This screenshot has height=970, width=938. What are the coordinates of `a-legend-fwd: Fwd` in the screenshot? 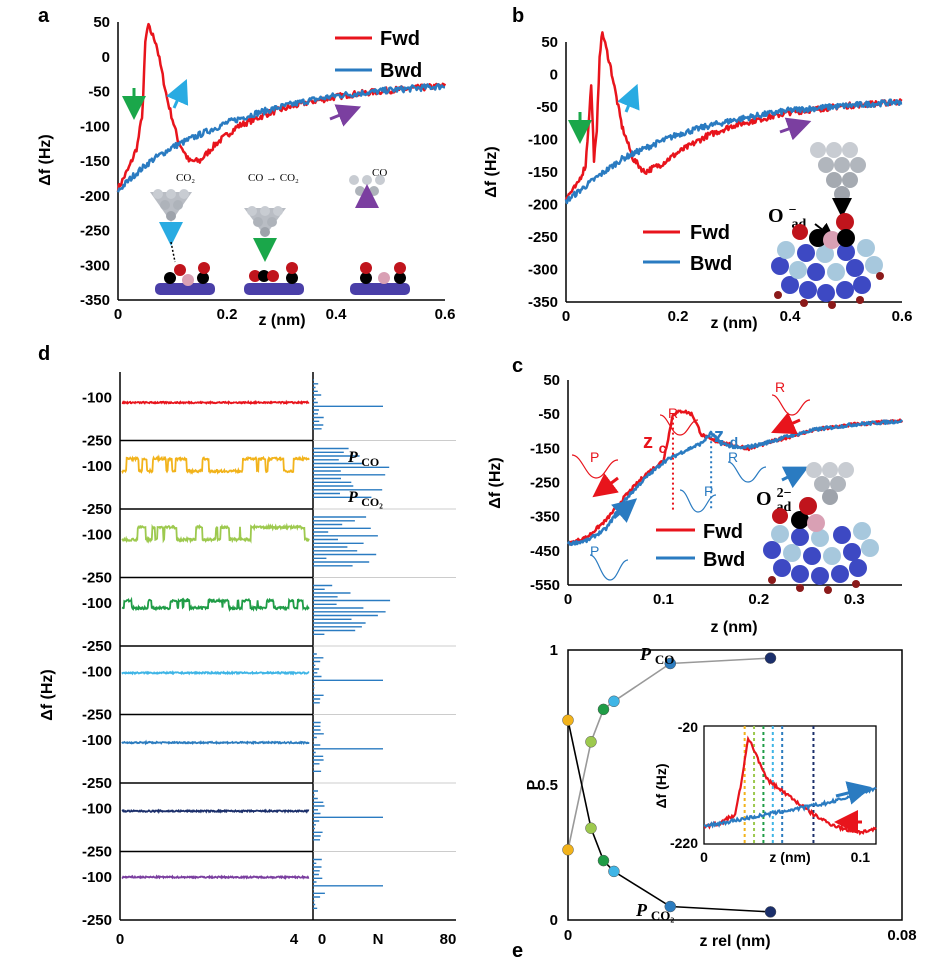 It's located at (400, 39).